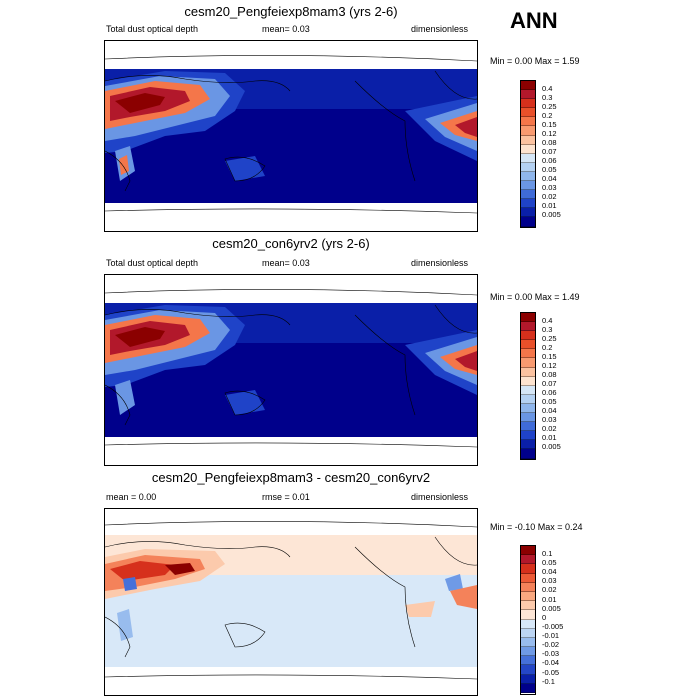  Describe the element at coordinates (548, 681) in the screenshot. I see `colorbar-tick: -0.1` at that location.